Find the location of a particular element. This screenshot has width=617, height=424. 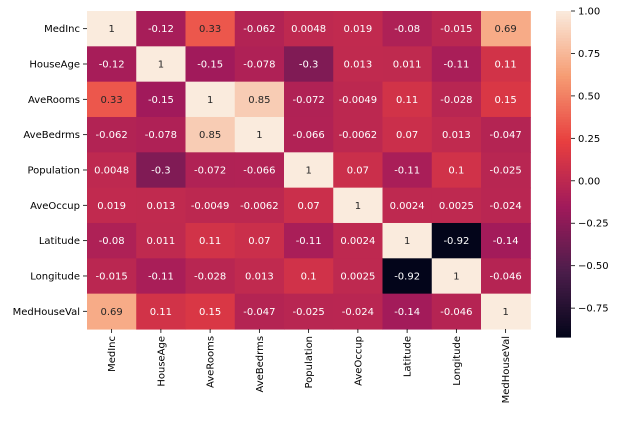

heatmap-cell-avebedrms-latitude is located at coordinates (407, 134).